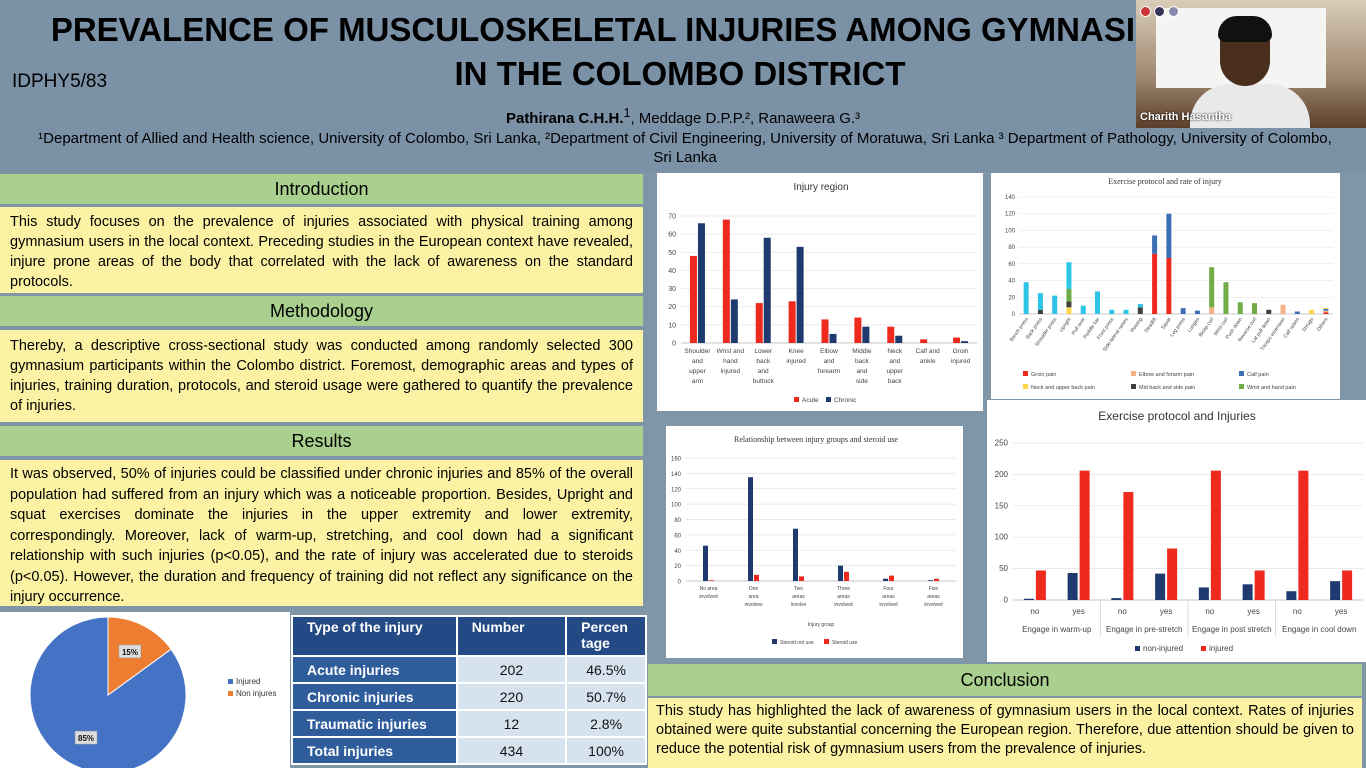  I want to click on legend-label: Chronic, so click(845, 400).